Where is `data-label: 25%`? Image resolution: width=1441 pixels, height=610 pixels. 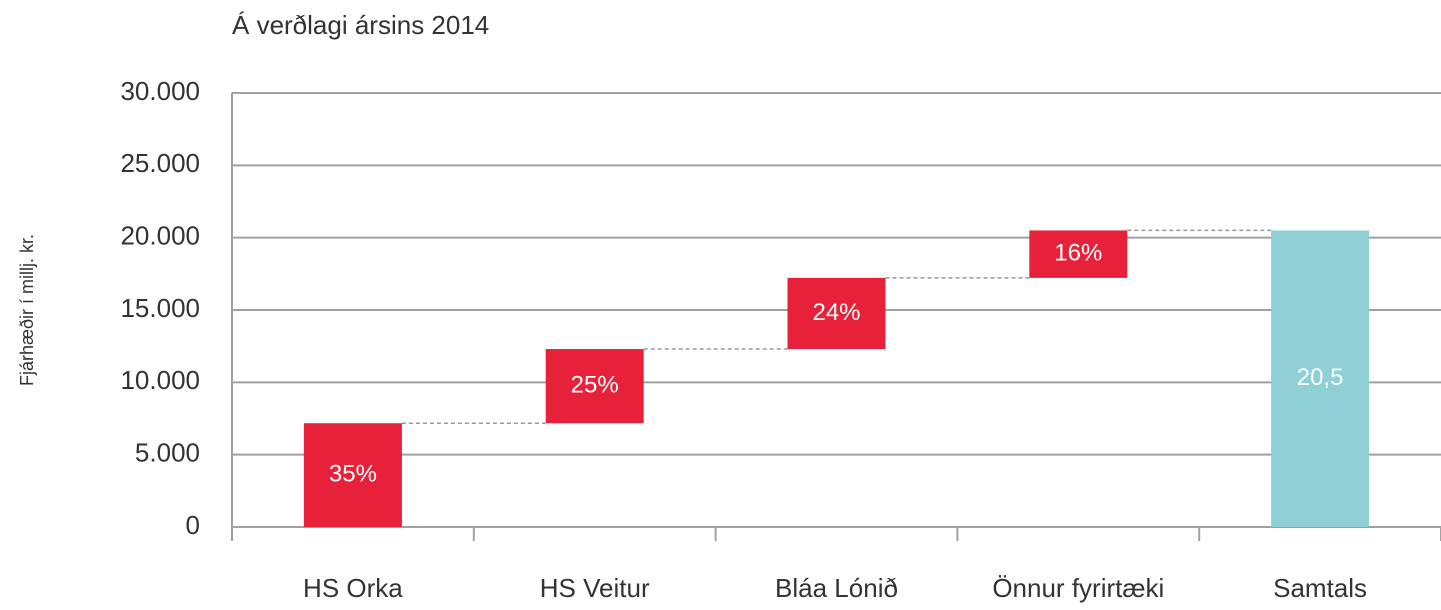
data-label: 25% is located at coordinates (595, 384).